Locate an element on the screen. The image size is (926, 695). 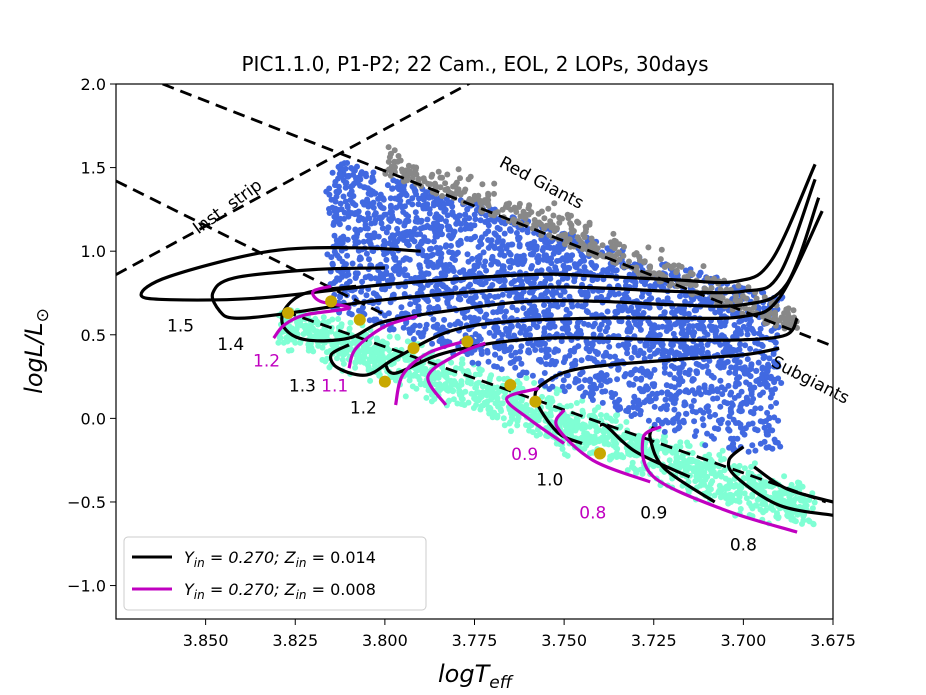
legend-label-metalpoor-mid: = 0.270; Z is located at coordinates (251, 589).